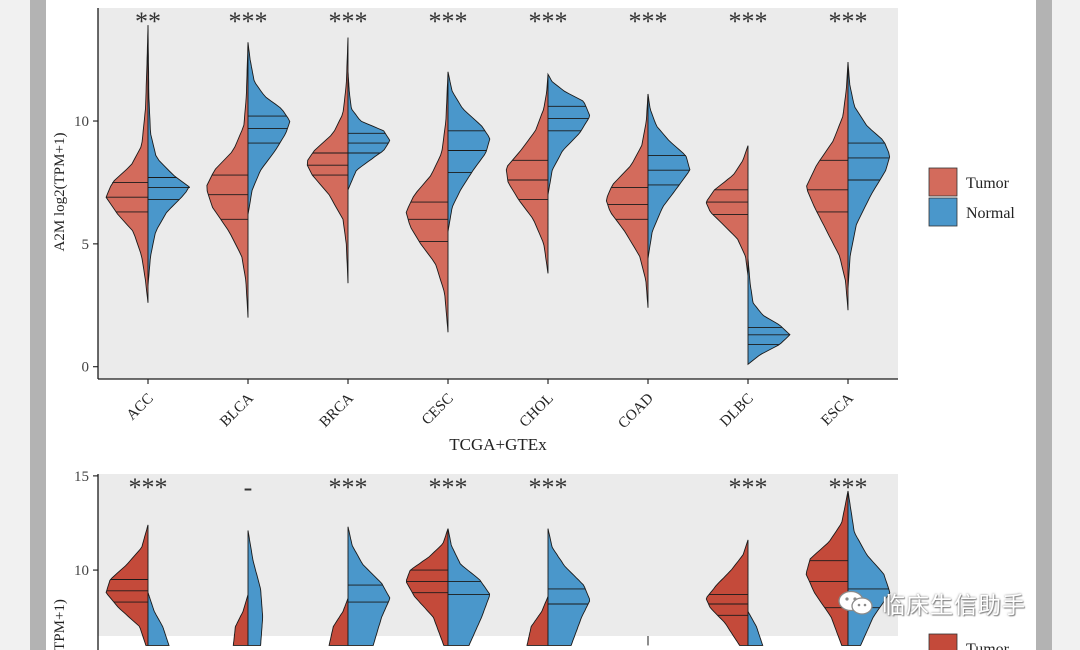  What do you see at coordinates (237, 410) in the screenshot?
I see `top-x-tick-label-1: BLCA` at bounding box center [237, 410].